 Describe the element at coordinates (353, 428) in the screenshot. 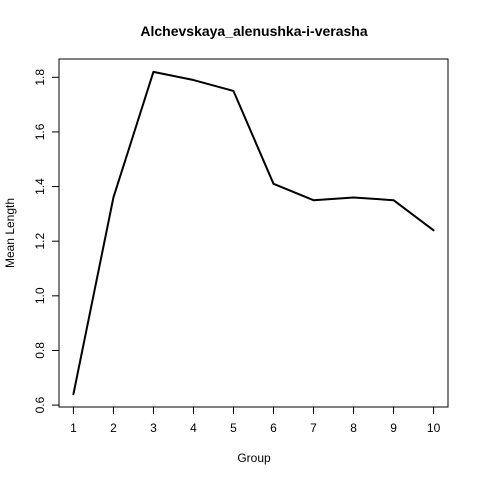

I see `x-tick-label: 8` at that location.